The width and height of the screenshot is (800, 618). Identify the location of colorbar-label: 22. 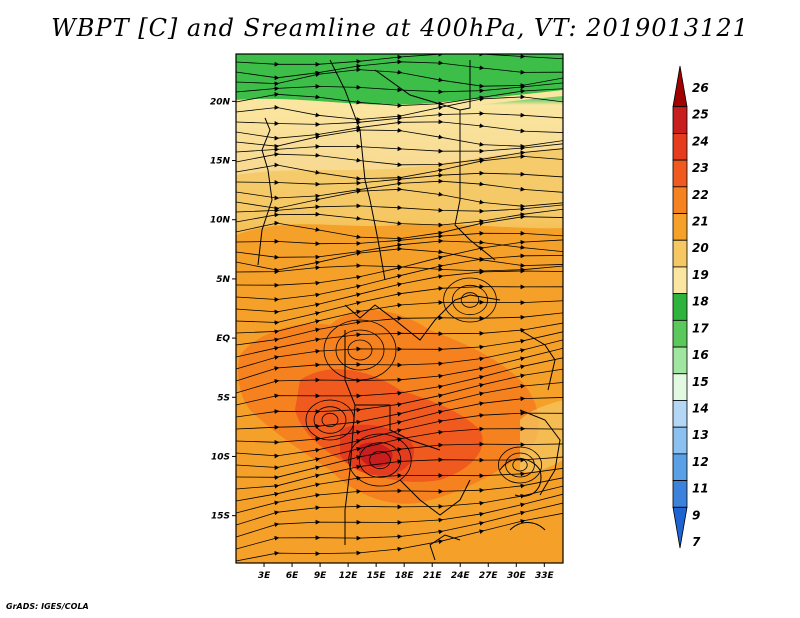
(700, 195).